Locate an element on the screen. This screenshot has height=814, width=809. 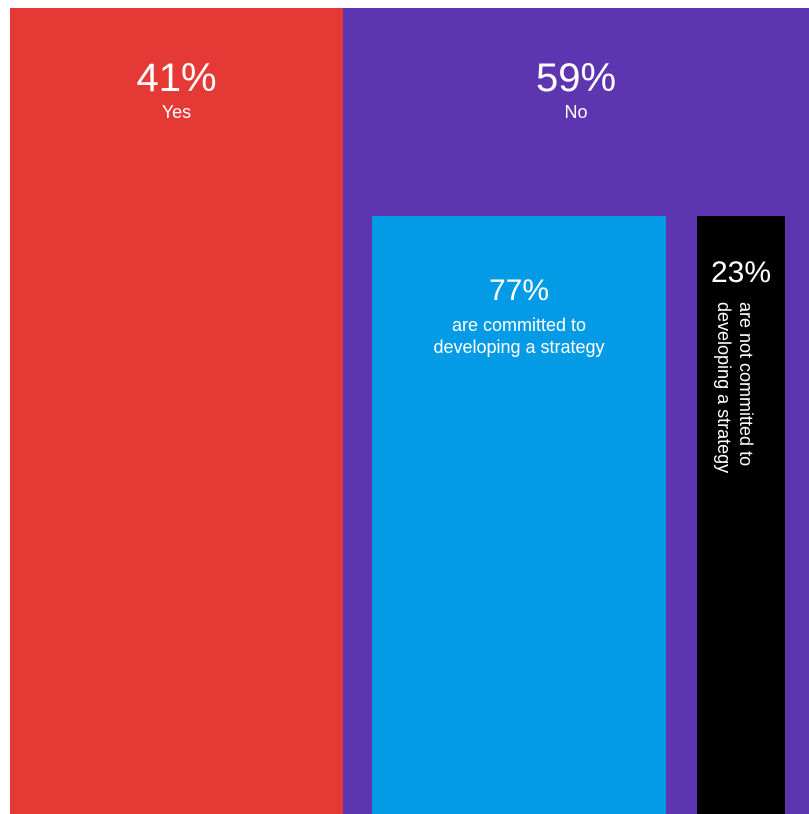
bar-committed-label: are committed to developing a strategy is located at coordinates (519, 336).